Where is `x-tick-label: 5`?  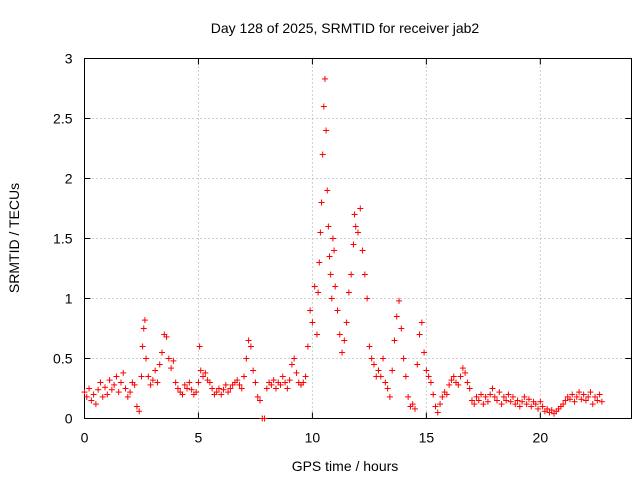
x-tick-label: 5 is located at coordinates (199, 438).